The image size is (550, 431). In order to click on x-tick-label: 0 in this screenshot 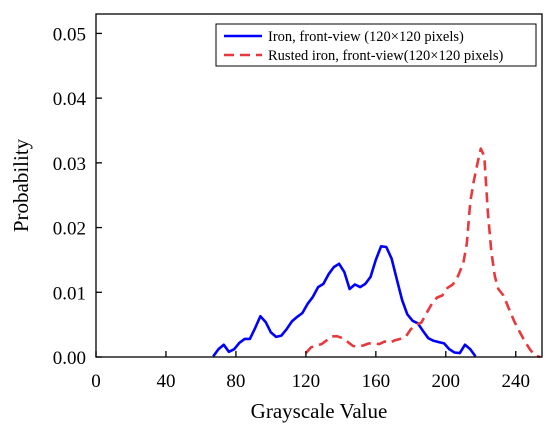, I will do `click(96, 381)`.